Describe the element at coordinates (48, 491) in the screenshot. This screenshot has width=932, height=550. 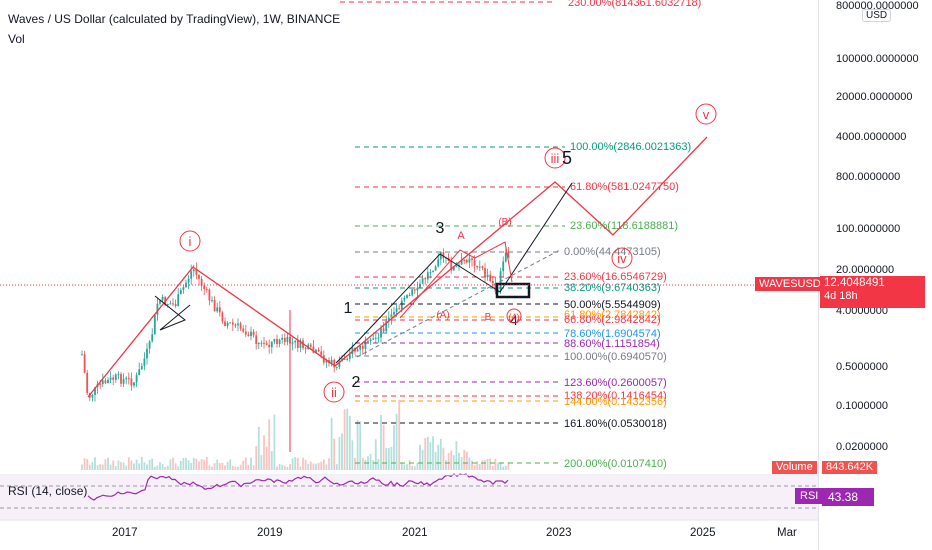
I see `rsi-indicator-label: RSI (14, close)` at that location.